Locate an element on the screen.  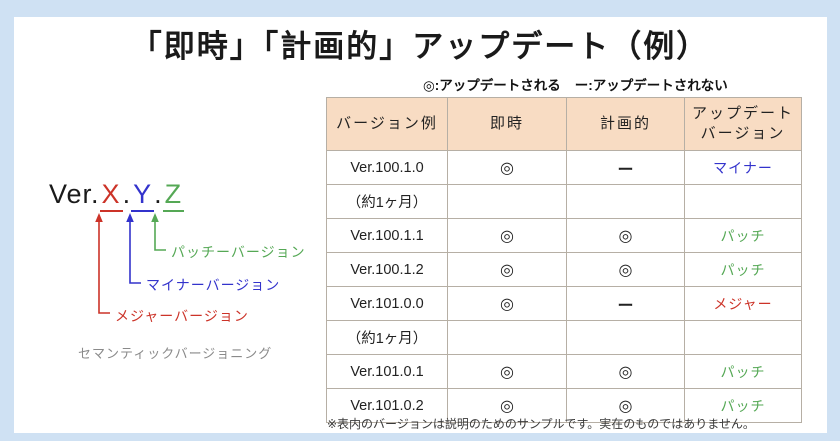
table-row: Ver.100.1.0 ◎ ー マイナー is located at coordinates (564, 167).